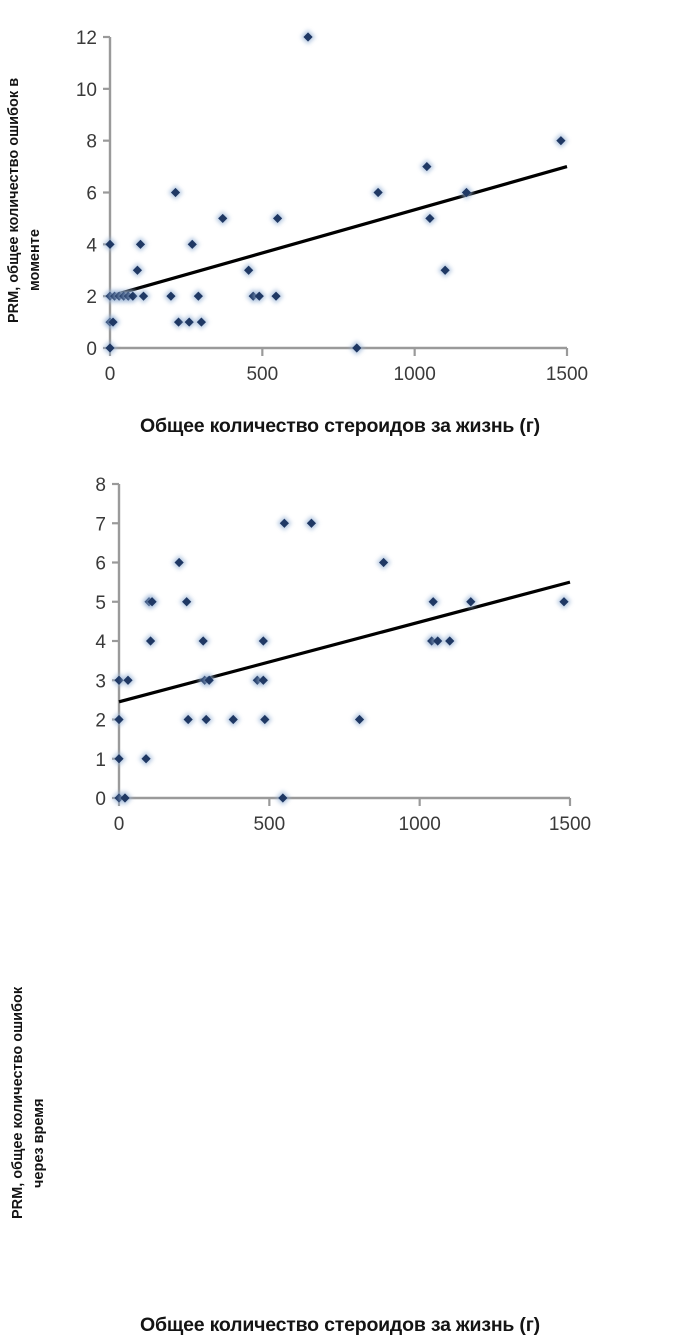 The height and width of the screenshot is (1337, 680). I want to click on y-tick-label: 1, so click(100, 760).